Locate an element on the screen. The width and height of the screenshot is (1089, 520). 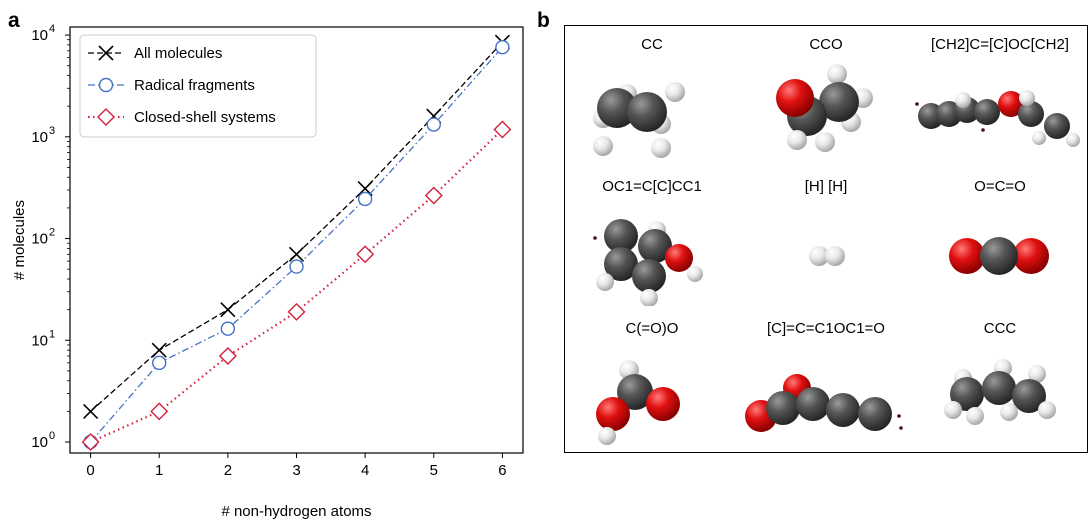
carbon-dioxide-molecule-icon is located at coordinates (999, 256).